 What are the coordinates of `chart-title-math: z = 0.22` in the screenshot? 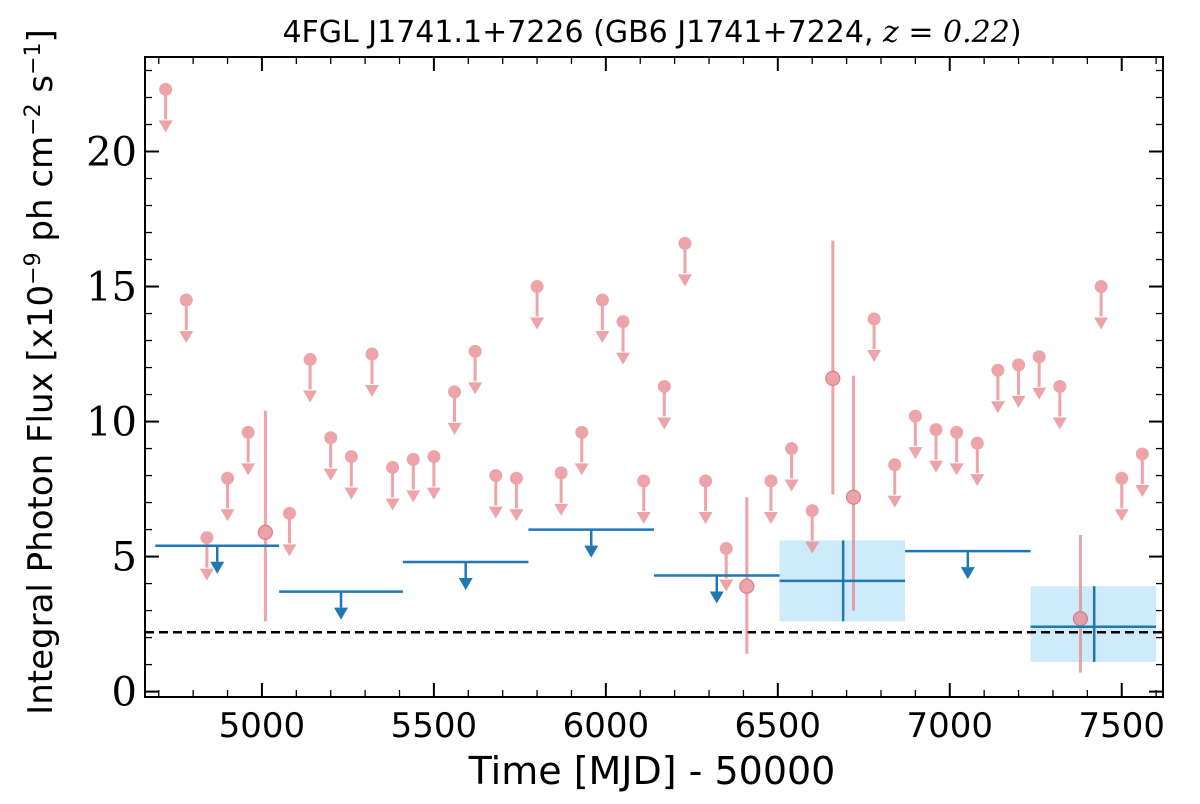 It's located at (946, 32).